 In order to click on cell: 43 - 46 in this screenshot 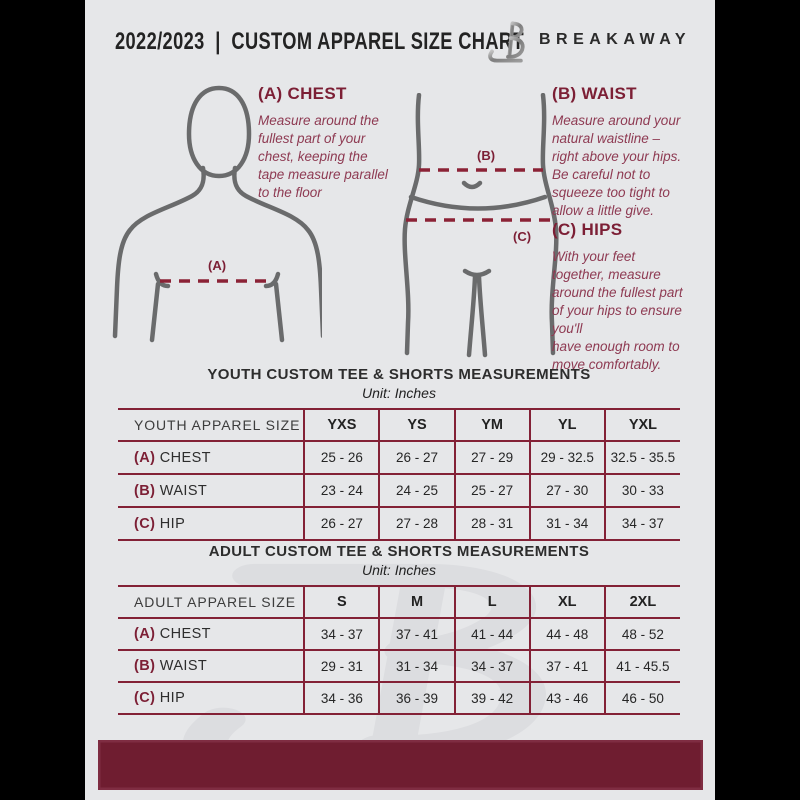, I will do `click(566, 698)`.